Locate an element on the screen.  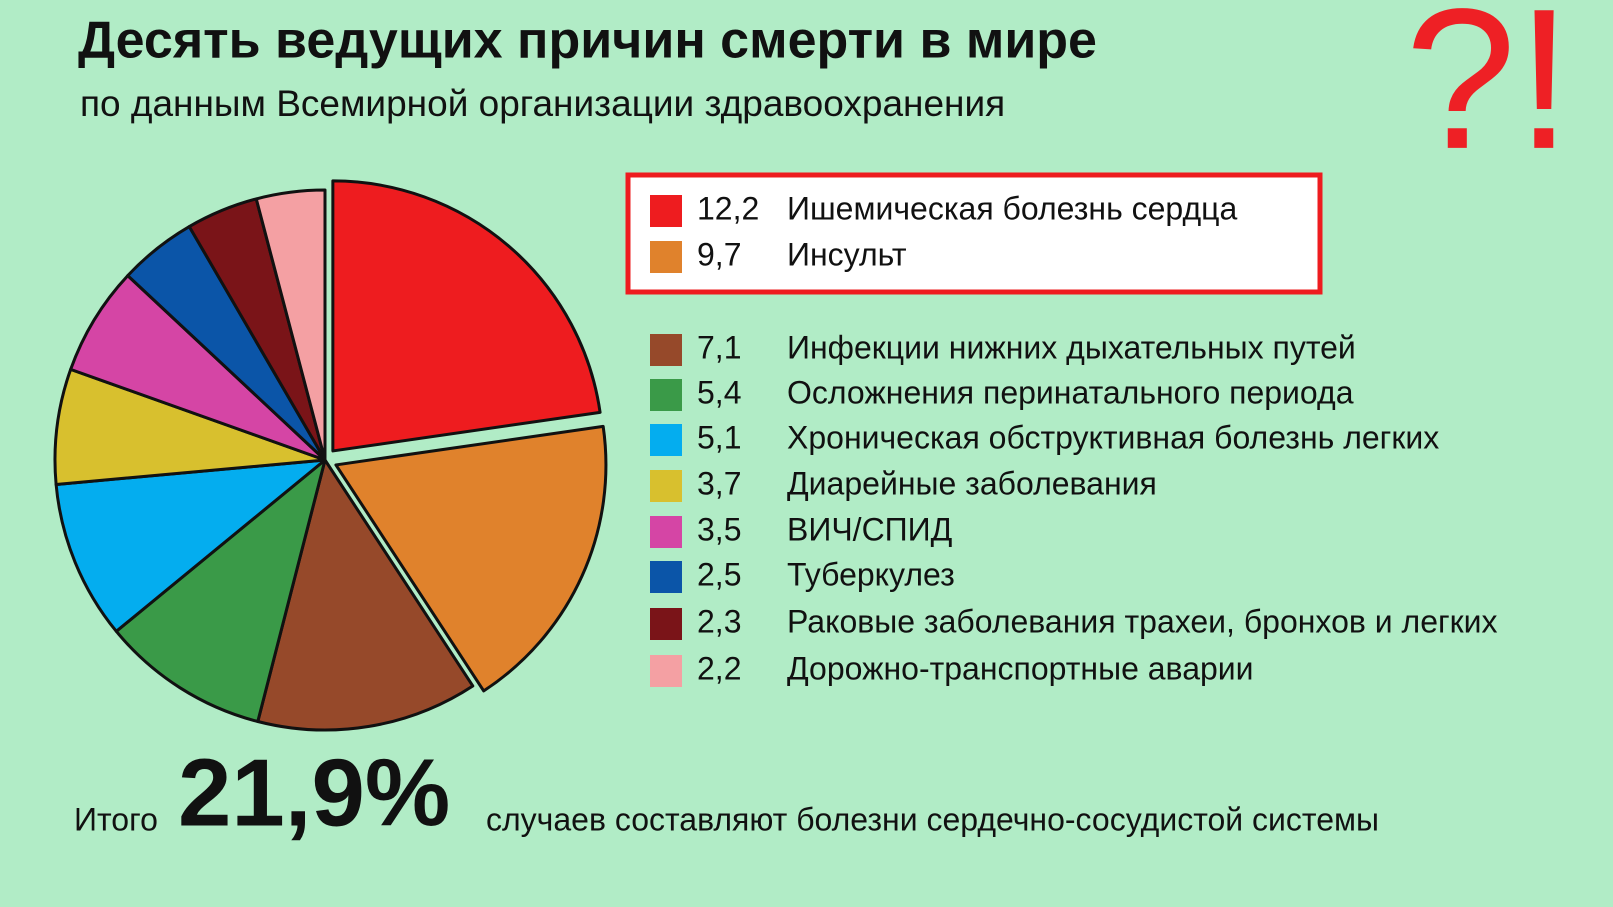
chart-title: Десять ведущих причин смерти в мире is located at coordinates (587, 41).